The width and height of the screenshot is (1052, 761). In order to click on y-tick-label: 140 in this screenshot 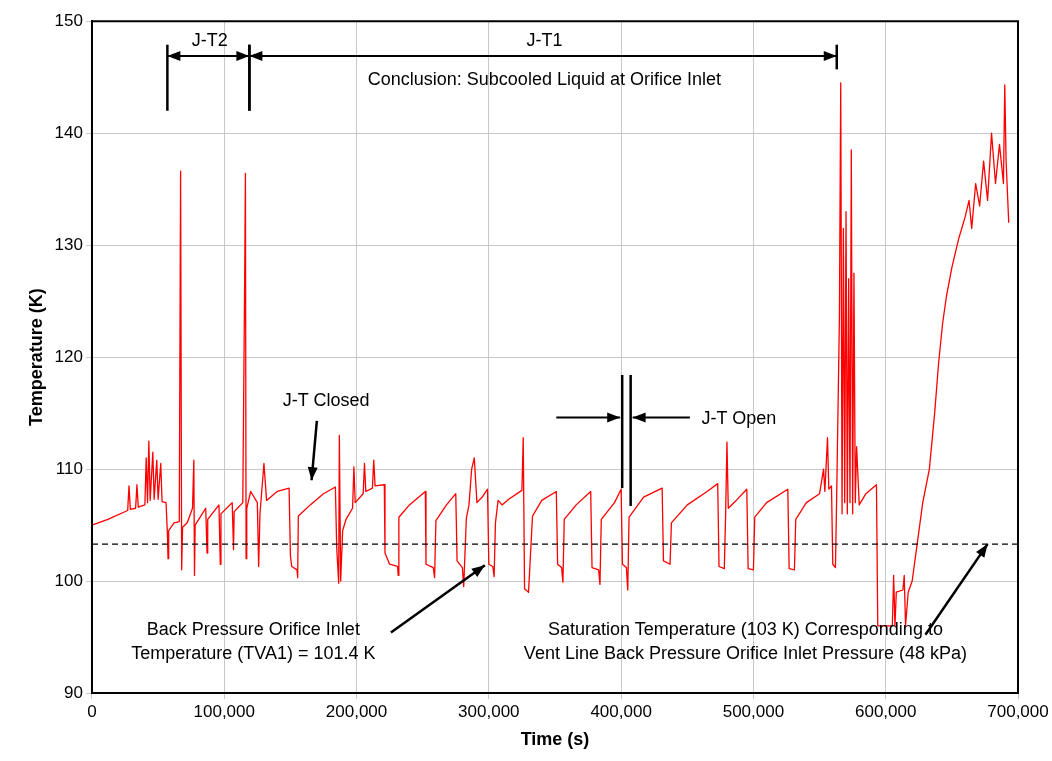, I will do `click(68, 132)`.